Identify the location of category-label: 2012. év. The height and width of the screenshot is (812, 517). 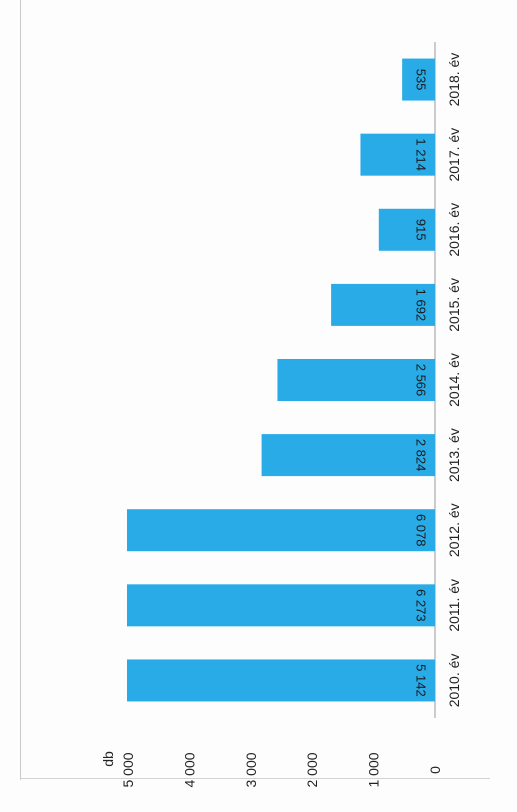
(454, 530).